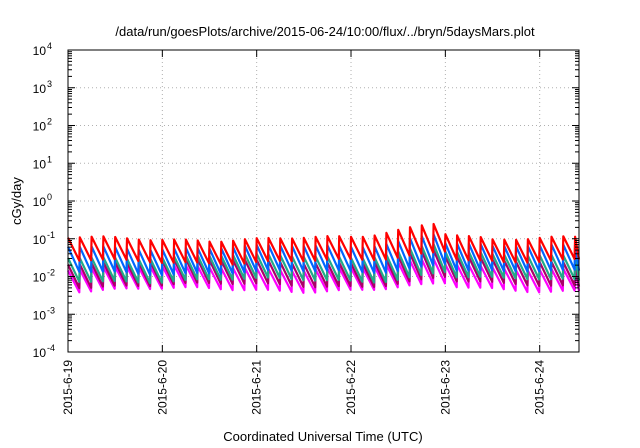 The width and height of the screenshot is (640, 448). Describe the element at coordinates (49, 197) in the screenshot. I see `svg-text: 0` at that location.